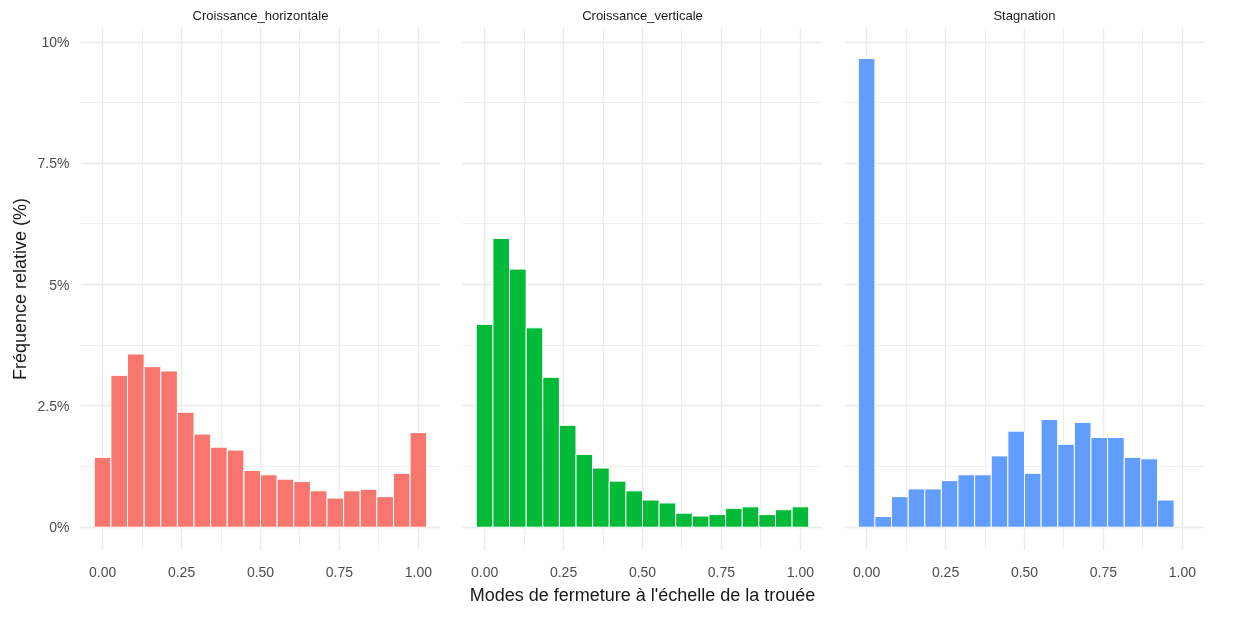 Image resolution: width=1239 pixels, height=636 pixels. What do you see at coordinates (59, 527) in the screenshot?
I see `y-tick-label: 0%` at bounding box center [59, 527].